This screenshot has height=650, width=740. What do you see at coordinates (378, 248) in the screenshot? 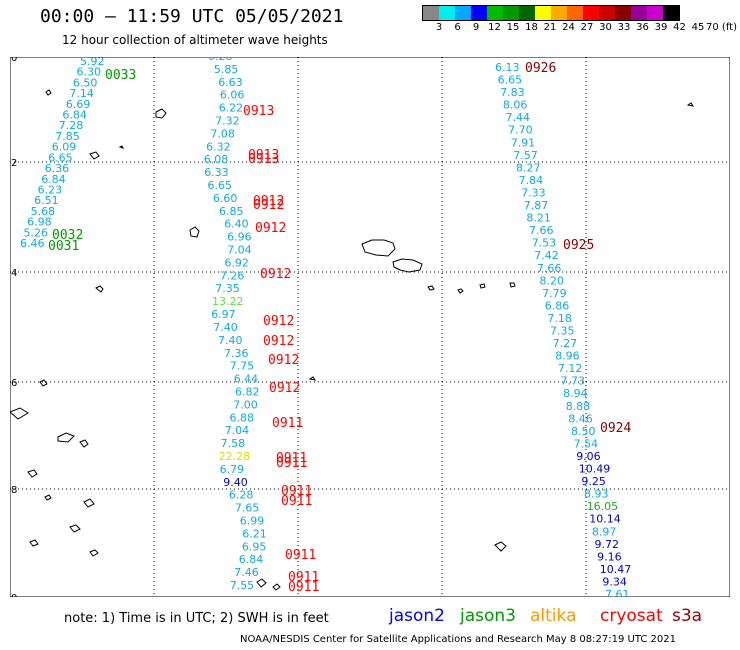
I see `samoa-upolu` at bounding box center [378, 248].